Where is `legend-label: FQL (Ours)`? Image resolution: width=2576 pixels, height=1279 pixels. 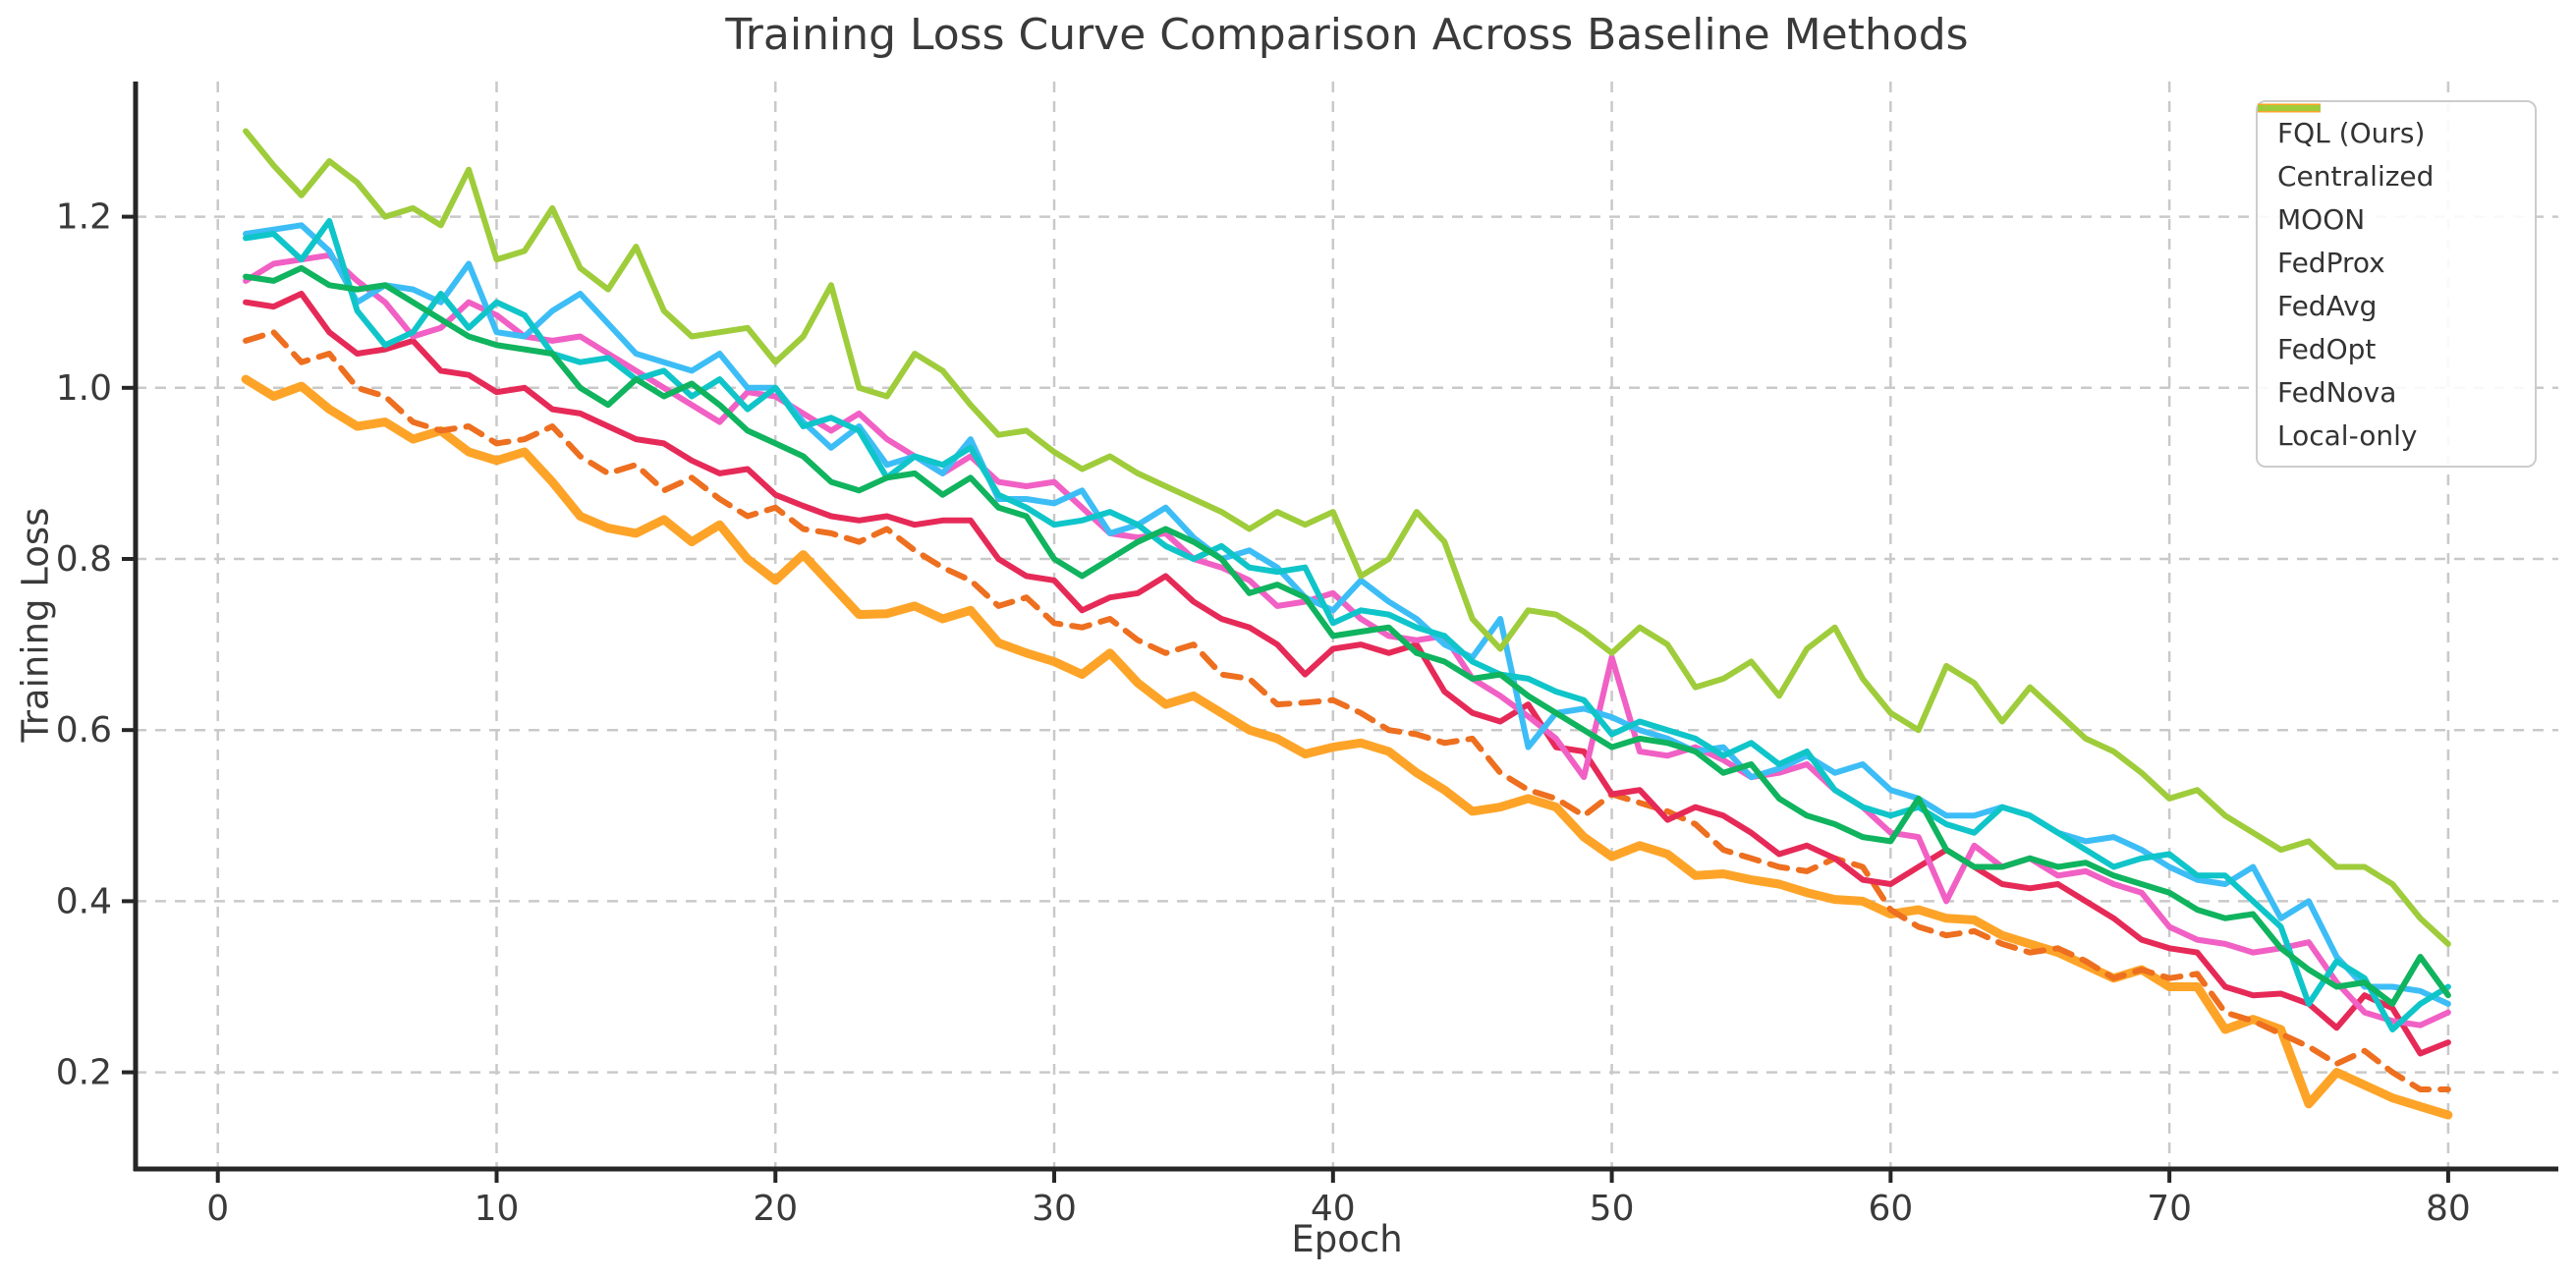
legend-label: FQL (Ours) is located at coordinates (2351, 132).